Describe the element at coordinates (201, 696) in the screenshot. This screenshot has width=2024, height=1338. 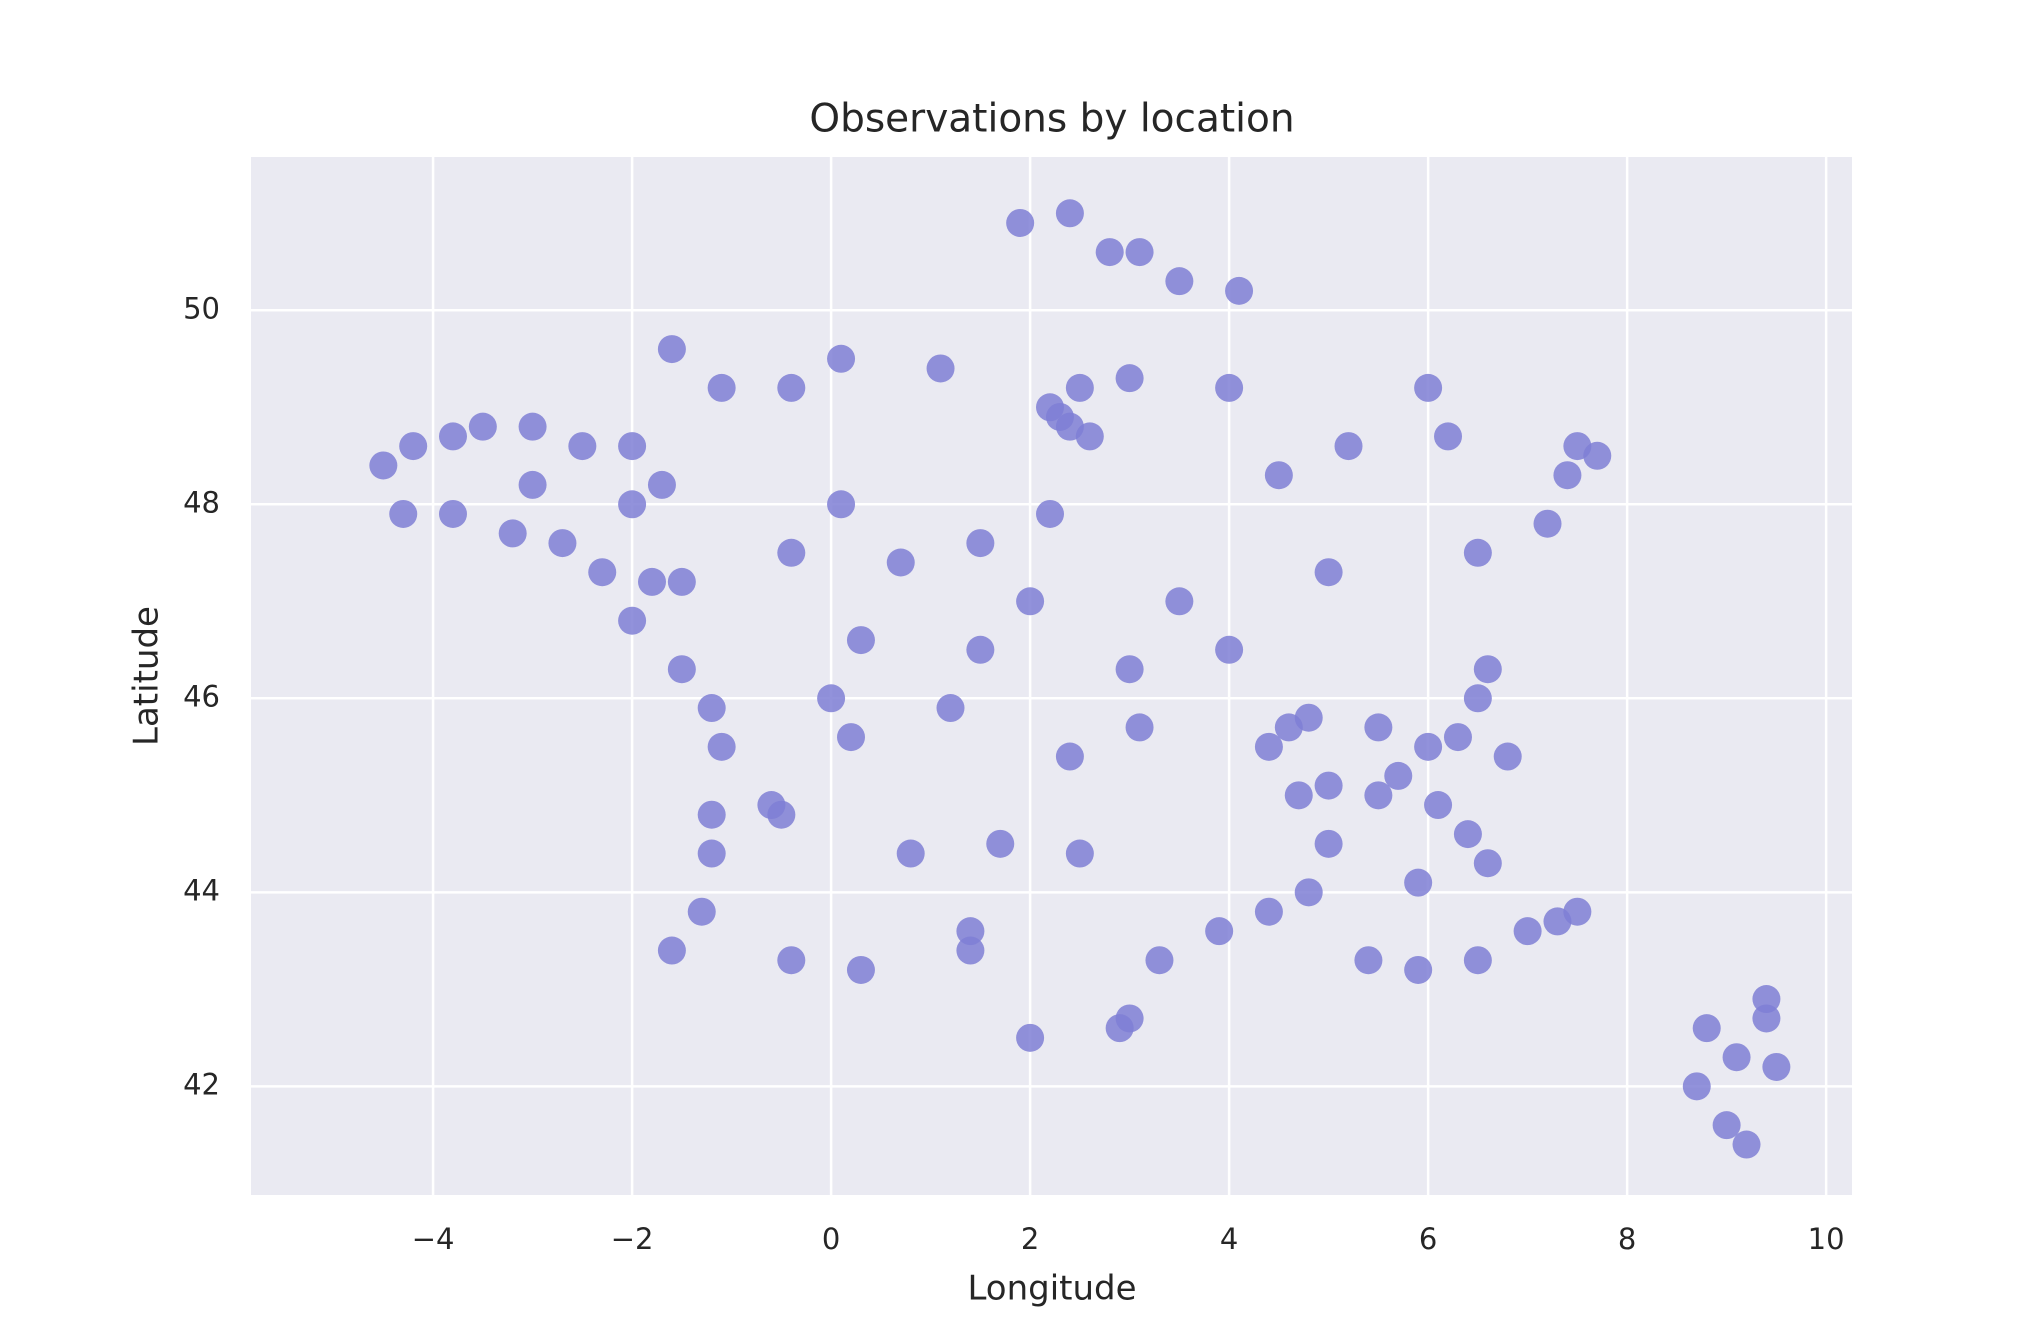
I see `y-tick-label: 46` at that location.